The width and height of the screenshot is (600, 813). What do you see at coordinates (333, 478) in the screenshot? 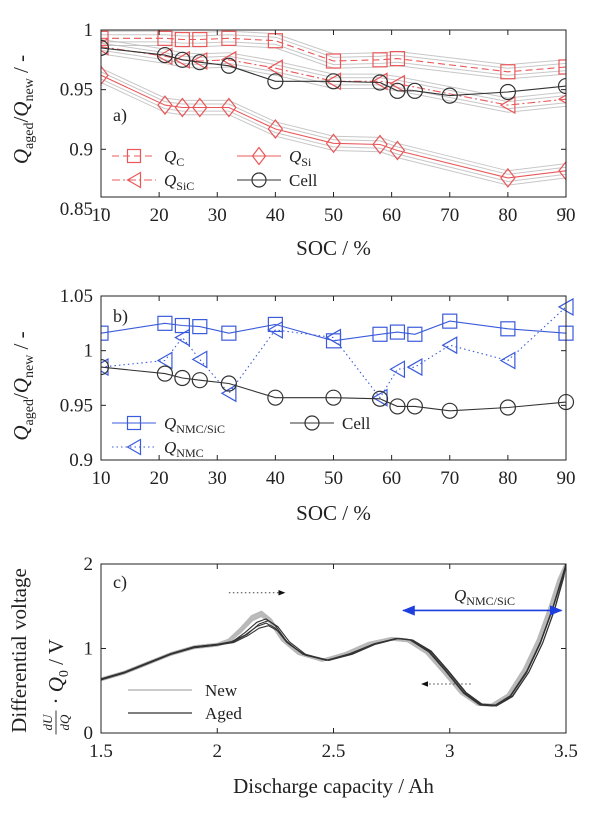
I see `panel-b-x-tick-label: 50` at bounding box center [333, 478].